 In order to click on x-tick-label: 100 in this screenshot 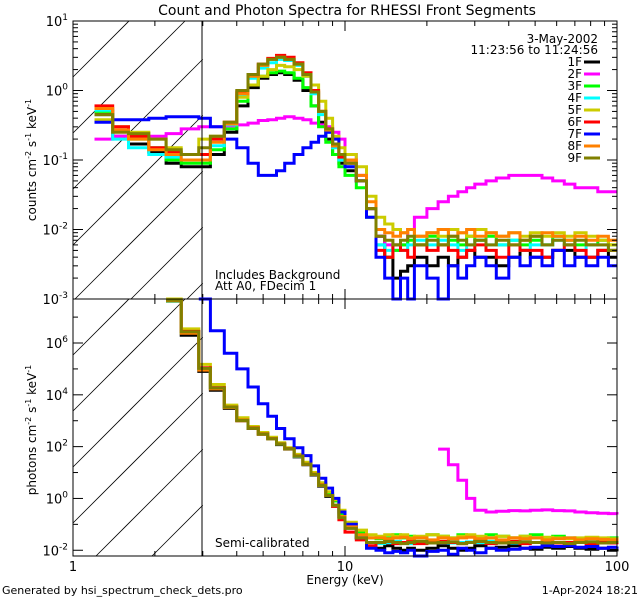, I will do `click(617, 567)`.